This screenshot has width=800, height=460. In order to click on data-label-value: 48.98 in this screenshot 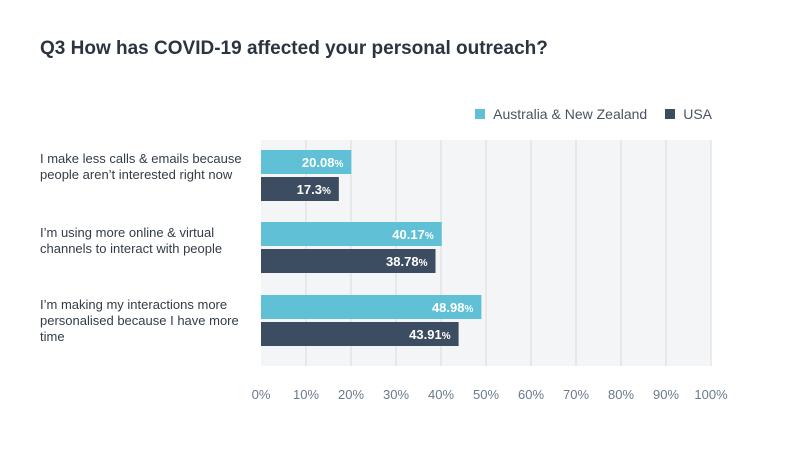, I will do `click(448, 307)`.